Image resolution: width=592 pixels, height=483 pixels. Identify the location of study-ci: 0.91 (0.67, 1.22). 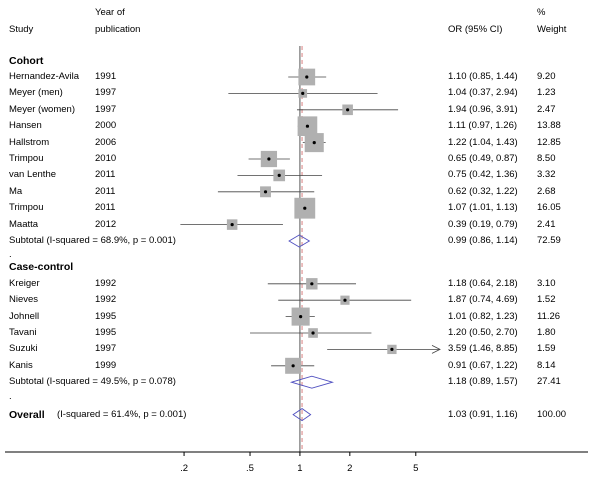
(483, 365).